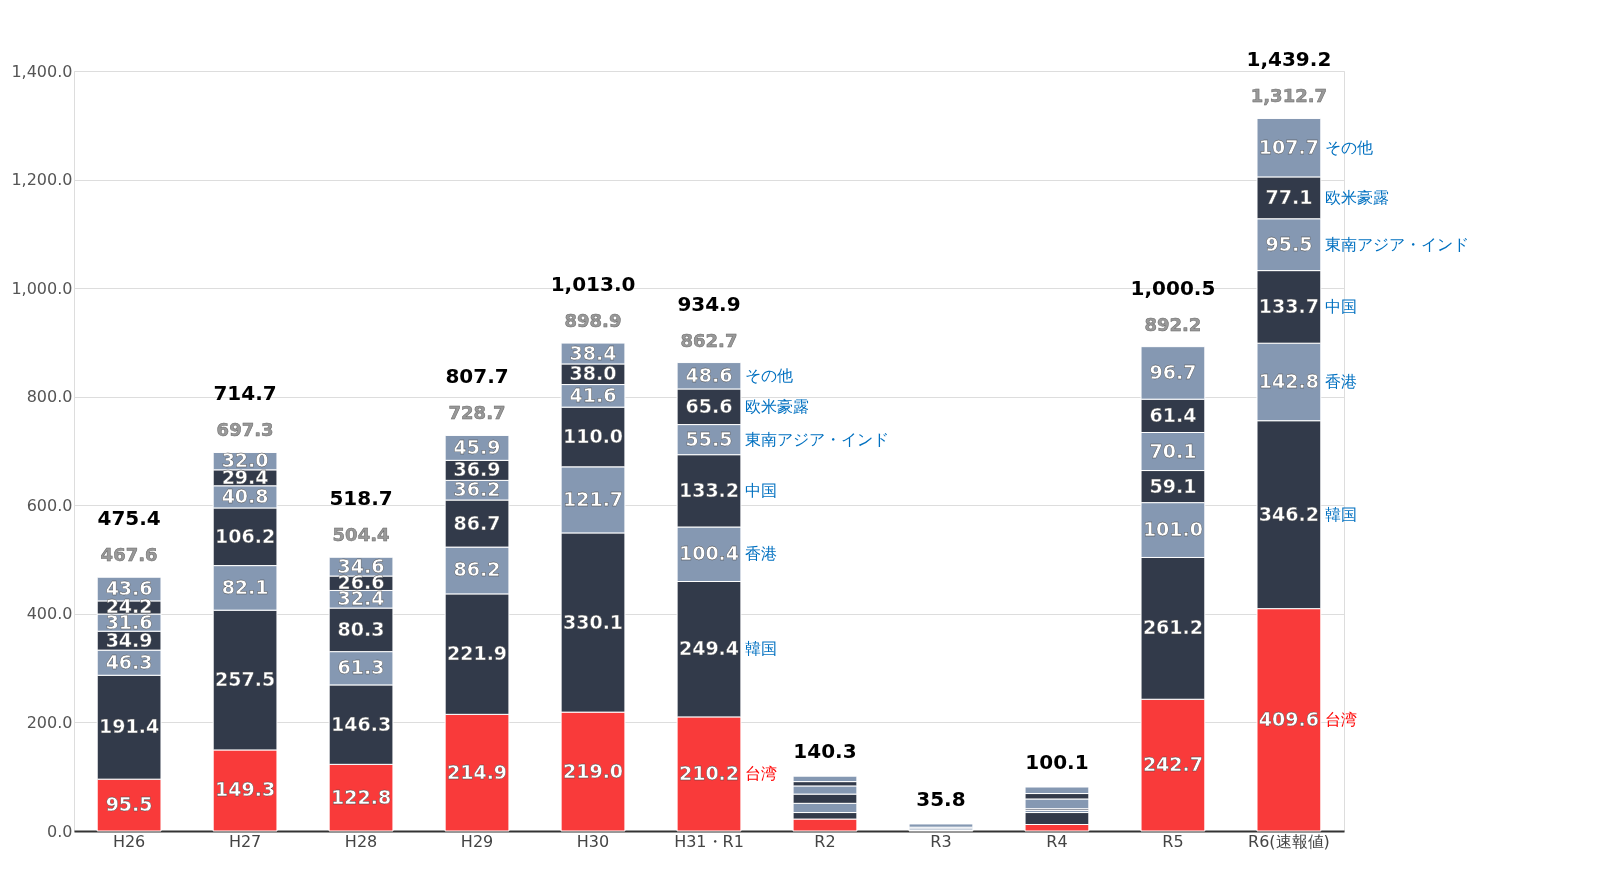 This screenshot has height=875, width=1604. Describe the element at coordinates (361, 535) in the screenshot. I see `total-label: 504.4` at that location.